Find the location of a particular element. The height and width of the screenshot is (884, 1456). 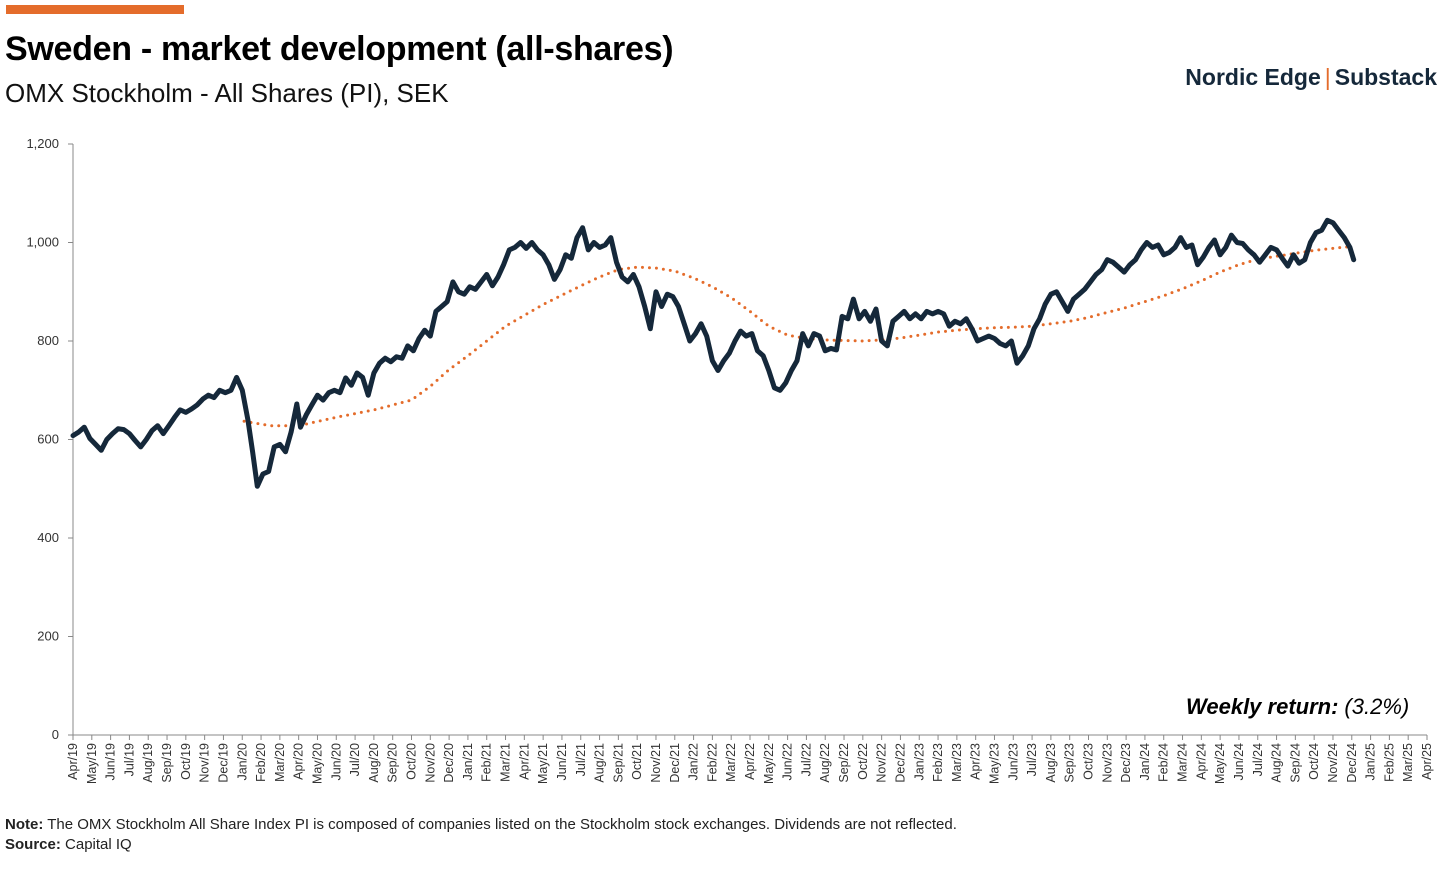

x-tick-label: Jun/22 is located at coordinates (788, 762).